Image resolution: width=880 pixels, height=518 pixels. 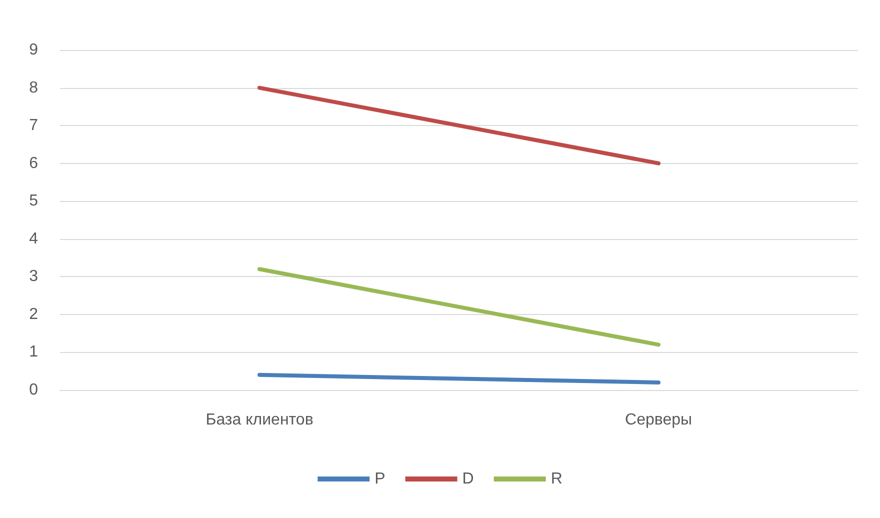 I want to click on legend-label: R, so click(x=556, y=479).